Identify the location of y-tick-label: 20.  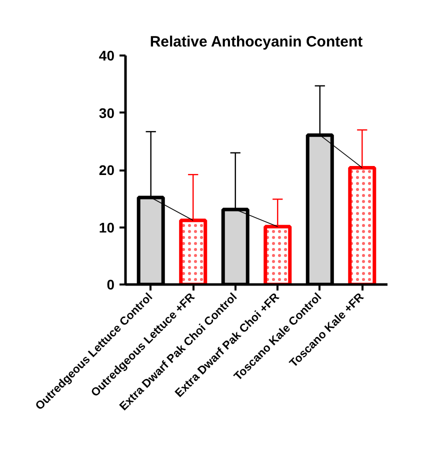
(106, 170).